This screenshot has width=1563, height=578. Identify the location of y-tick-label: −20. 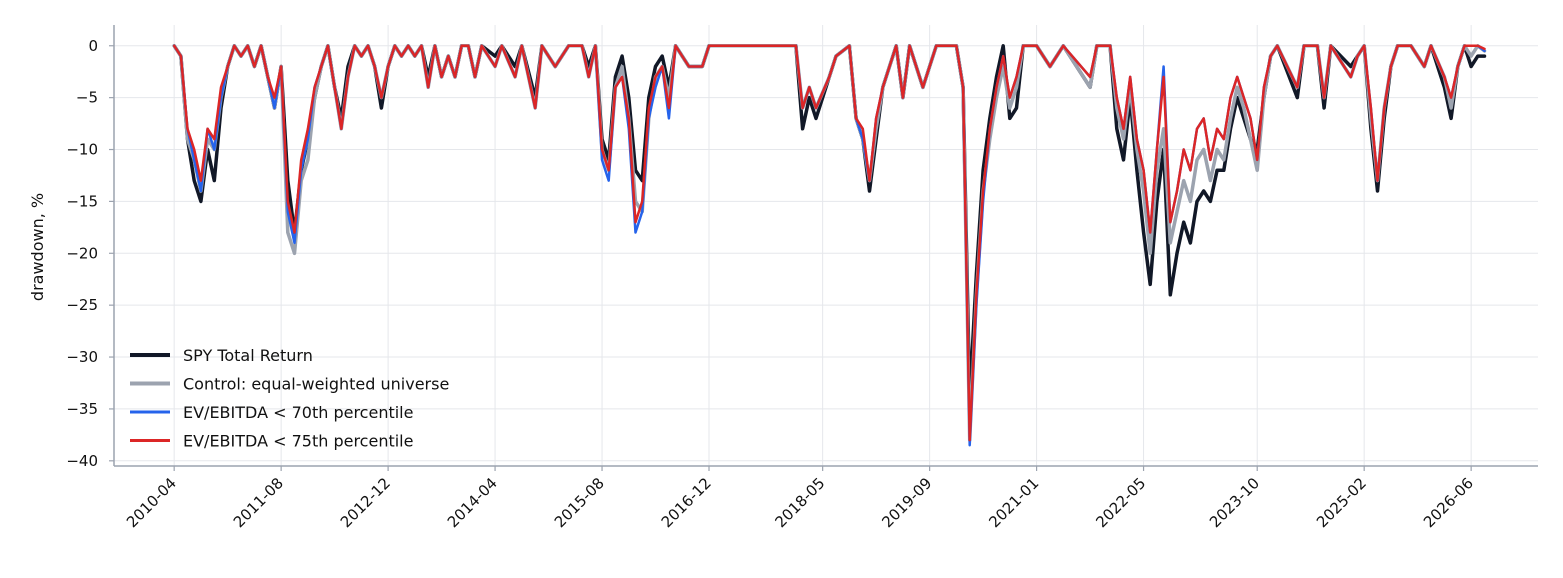
(82, 253).